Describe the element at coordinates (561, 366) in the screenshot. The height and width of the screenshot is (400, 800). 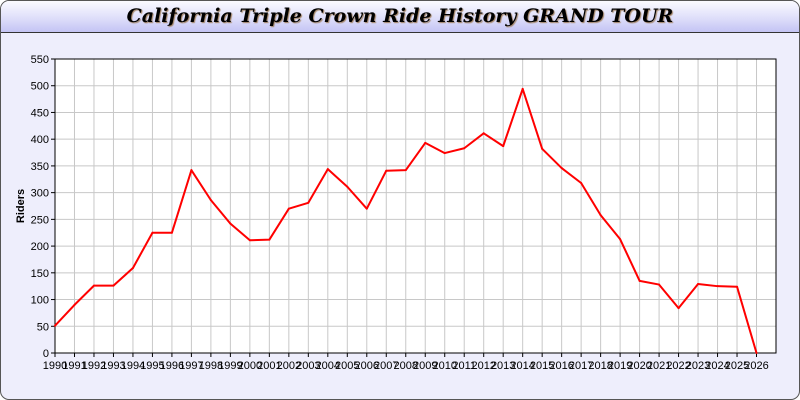
I see `x-tick-label: 2016` at that location.